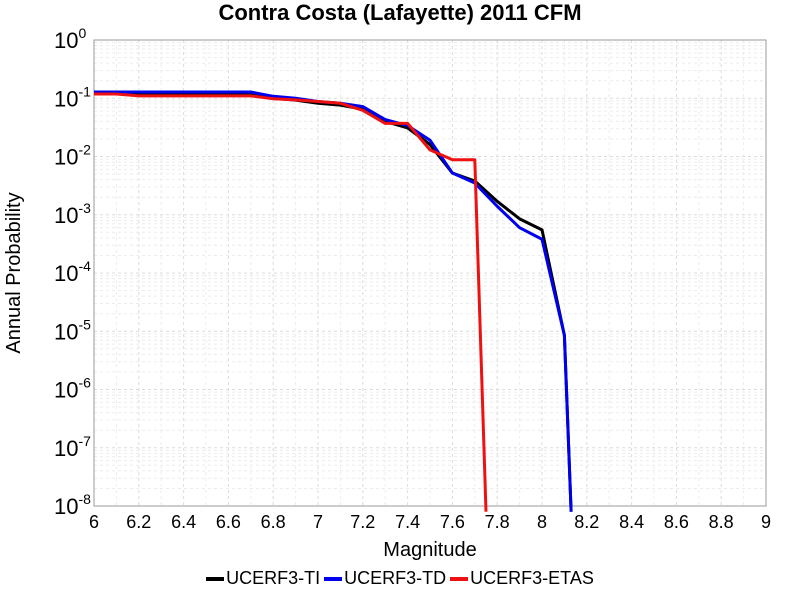 The height and width of the screenshot is (600, 800). Describe the element at coordinates (333, 578) in the screenshot. I see `legend-swatch-td` at that location.